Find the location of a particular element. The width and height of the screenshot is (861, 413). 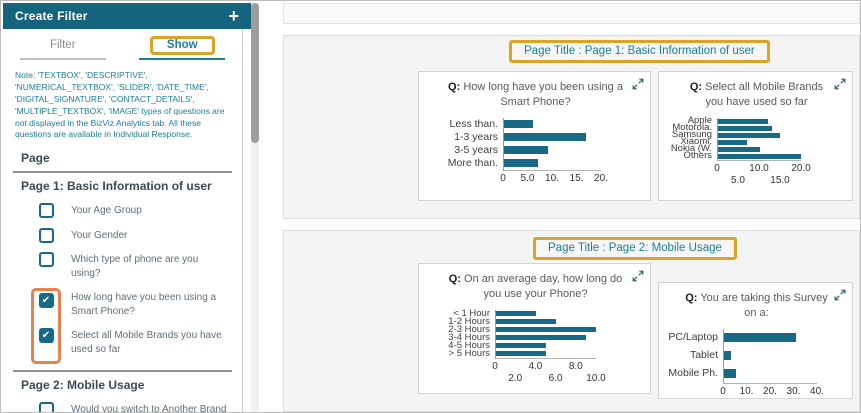

category-label: 4-5 Hours is located at coordinates (469, 345).